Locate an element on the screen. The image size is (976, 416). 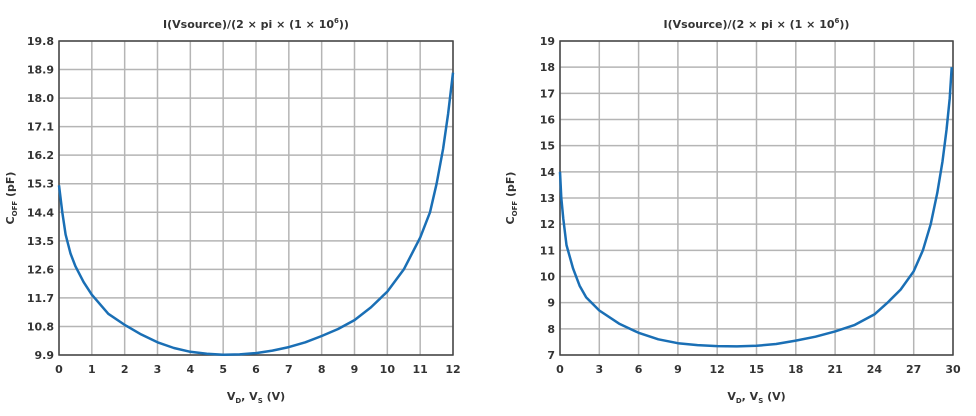
y-tick-label: 15 is located at coordinates (547, 146).